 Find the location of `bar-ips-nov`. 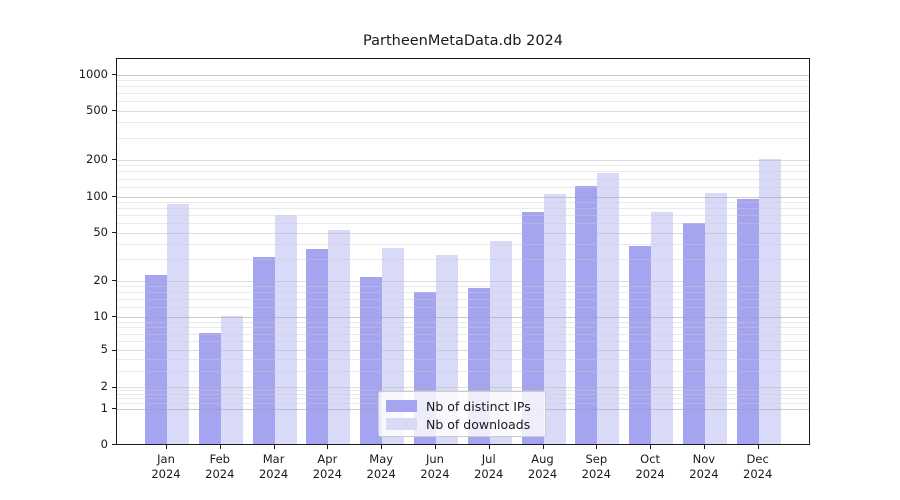

bar-ips-nov is located at coordinates (693, 333).